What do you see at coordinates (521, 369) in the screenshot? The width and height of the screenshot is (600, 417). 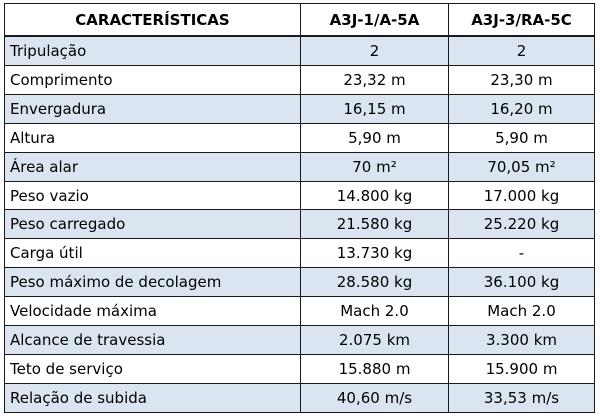 I see `value-a3j-3: 15.900 m` at bounding box center [521, 369].